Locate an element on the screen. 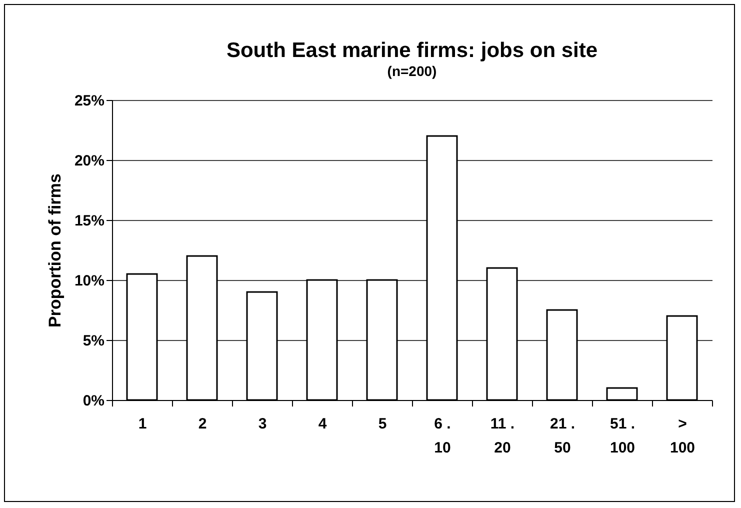 The width and height of the screenshot is (741, 508). y-axis-title: Proportion of firms is located at coordinates (54, 251).